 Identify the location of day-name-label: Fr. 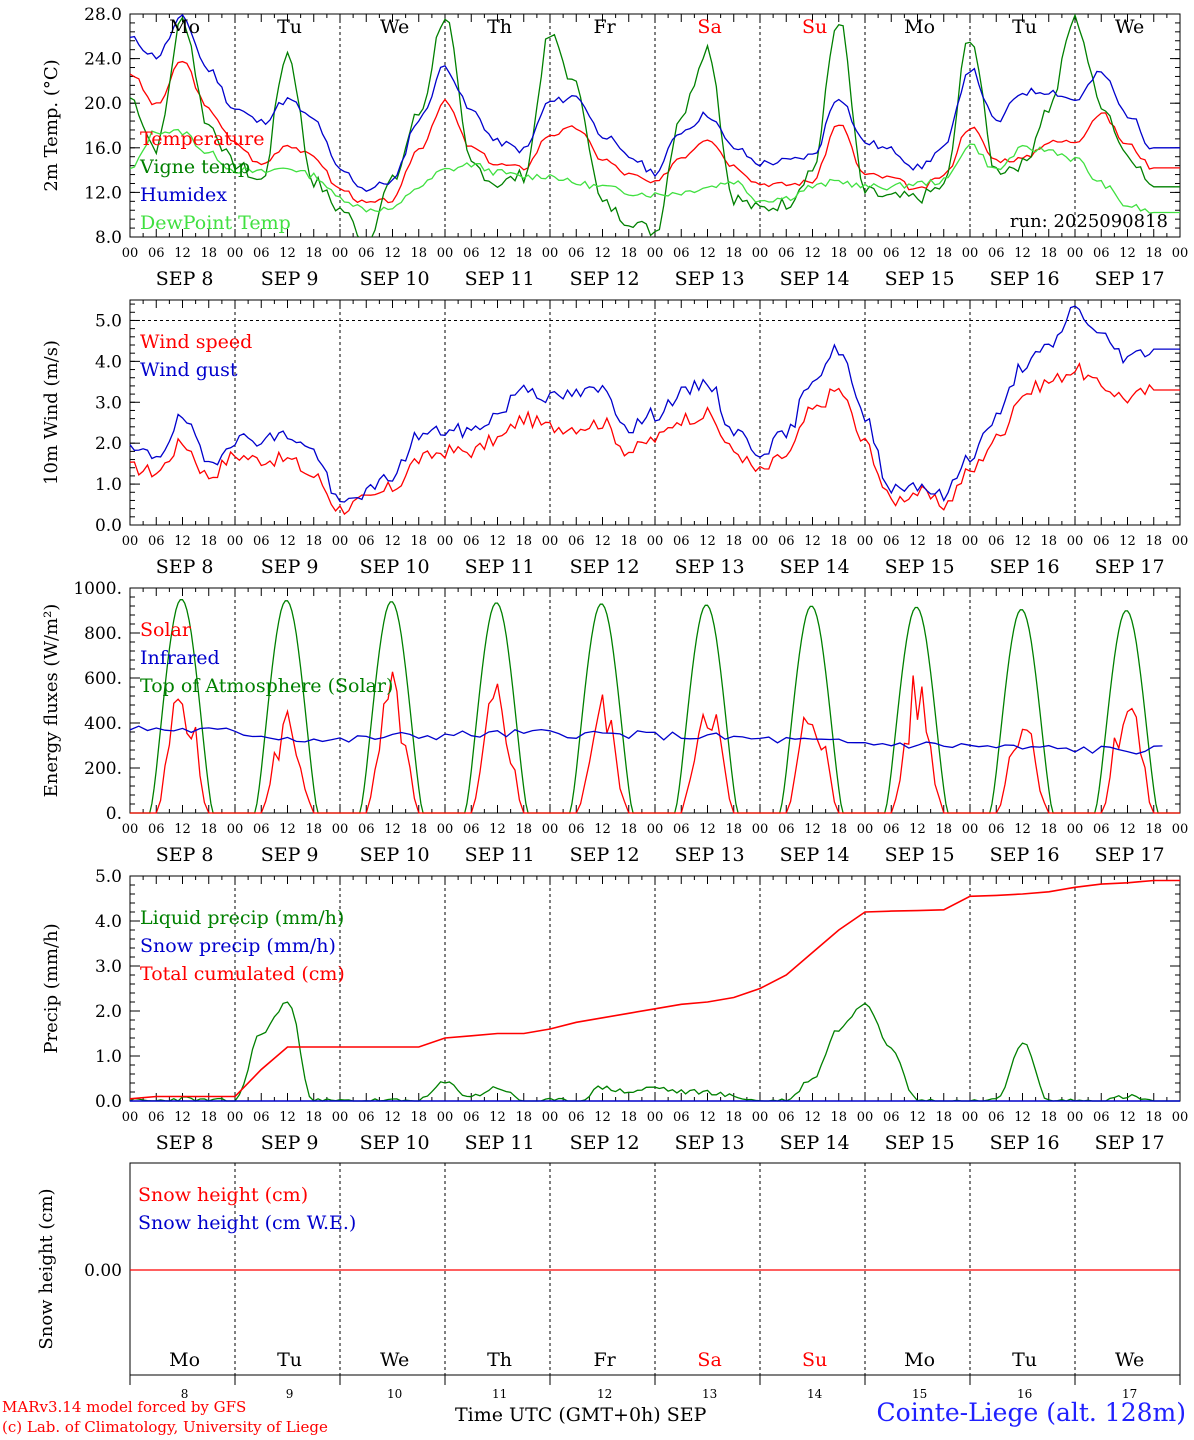
(604, 27).